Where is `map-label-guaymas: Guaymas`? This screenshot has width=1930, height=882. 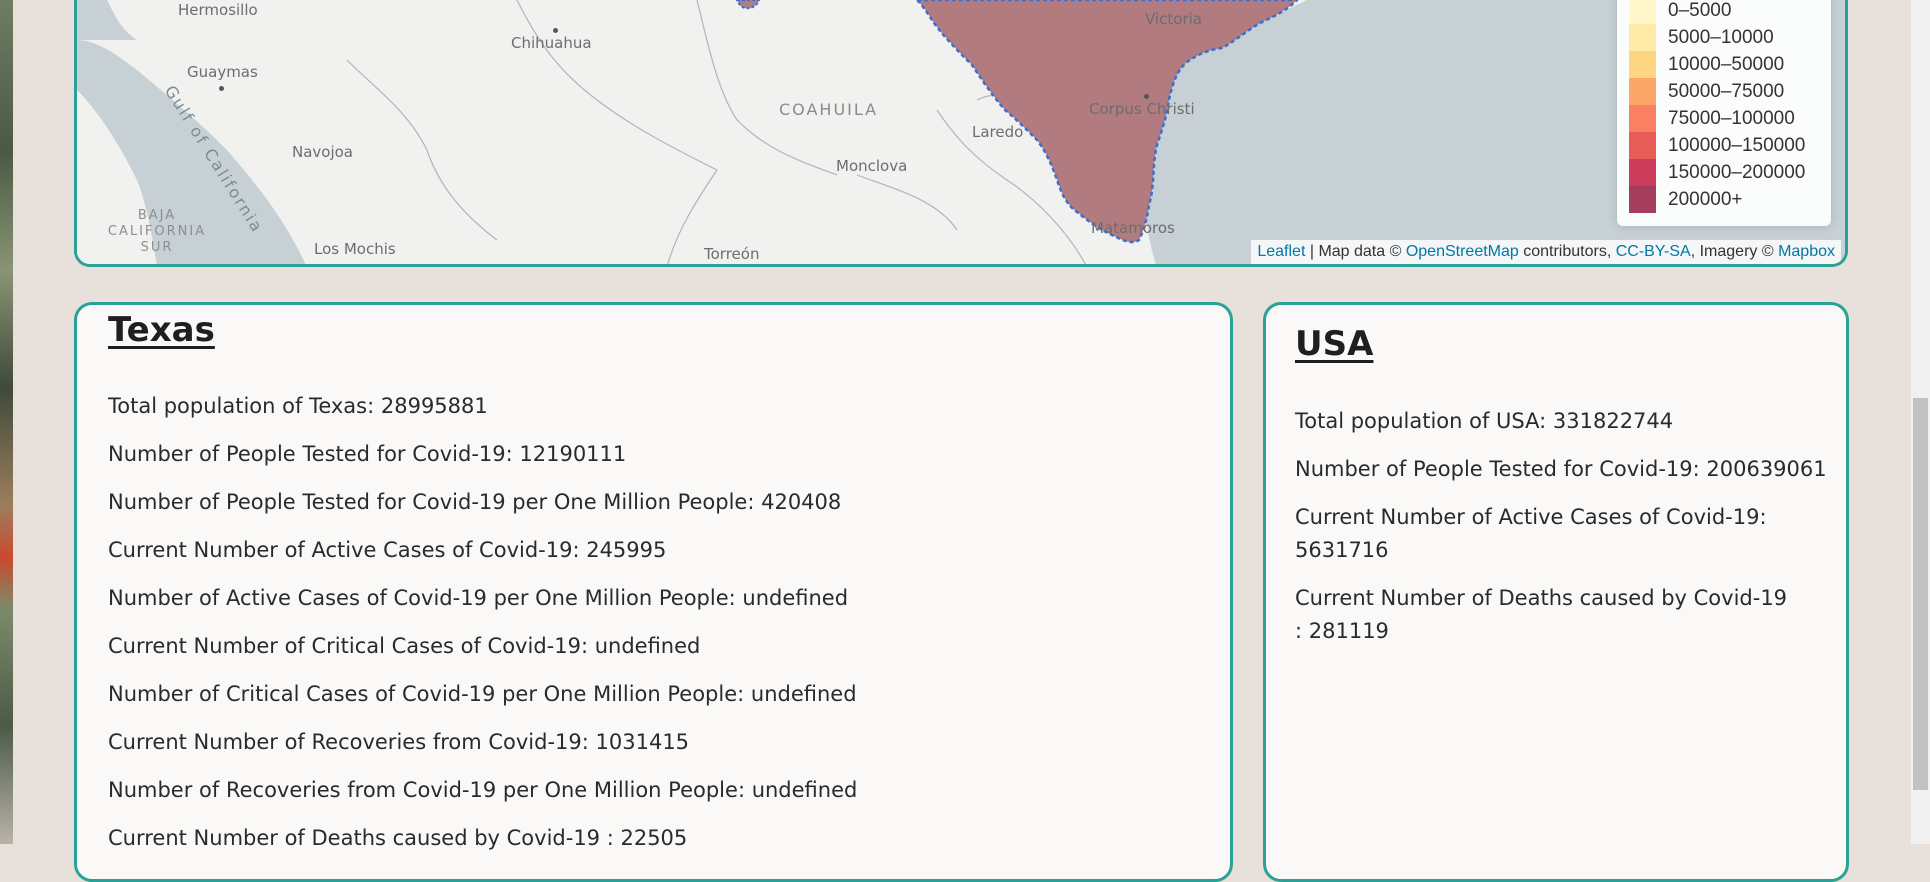 map-label-guaymas: Guaymas is located at coordinates (222, 72).